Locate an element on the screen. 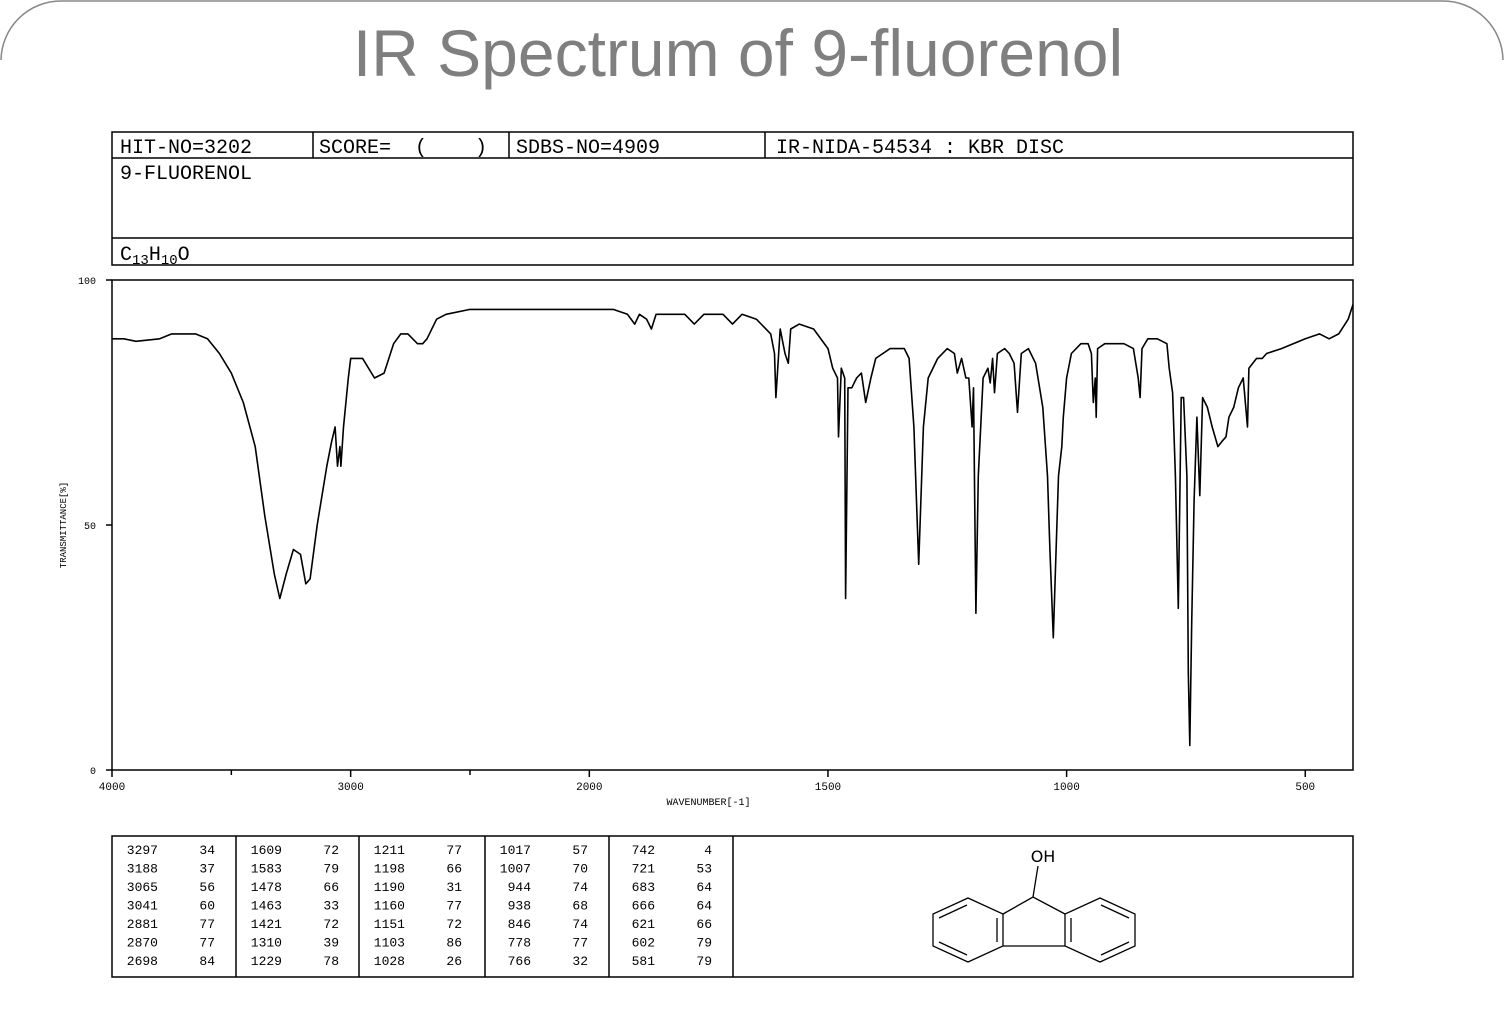 This screenshot has height=1012, width=1504. peak-transmittance: 34 is located at coordinates (207, 850).